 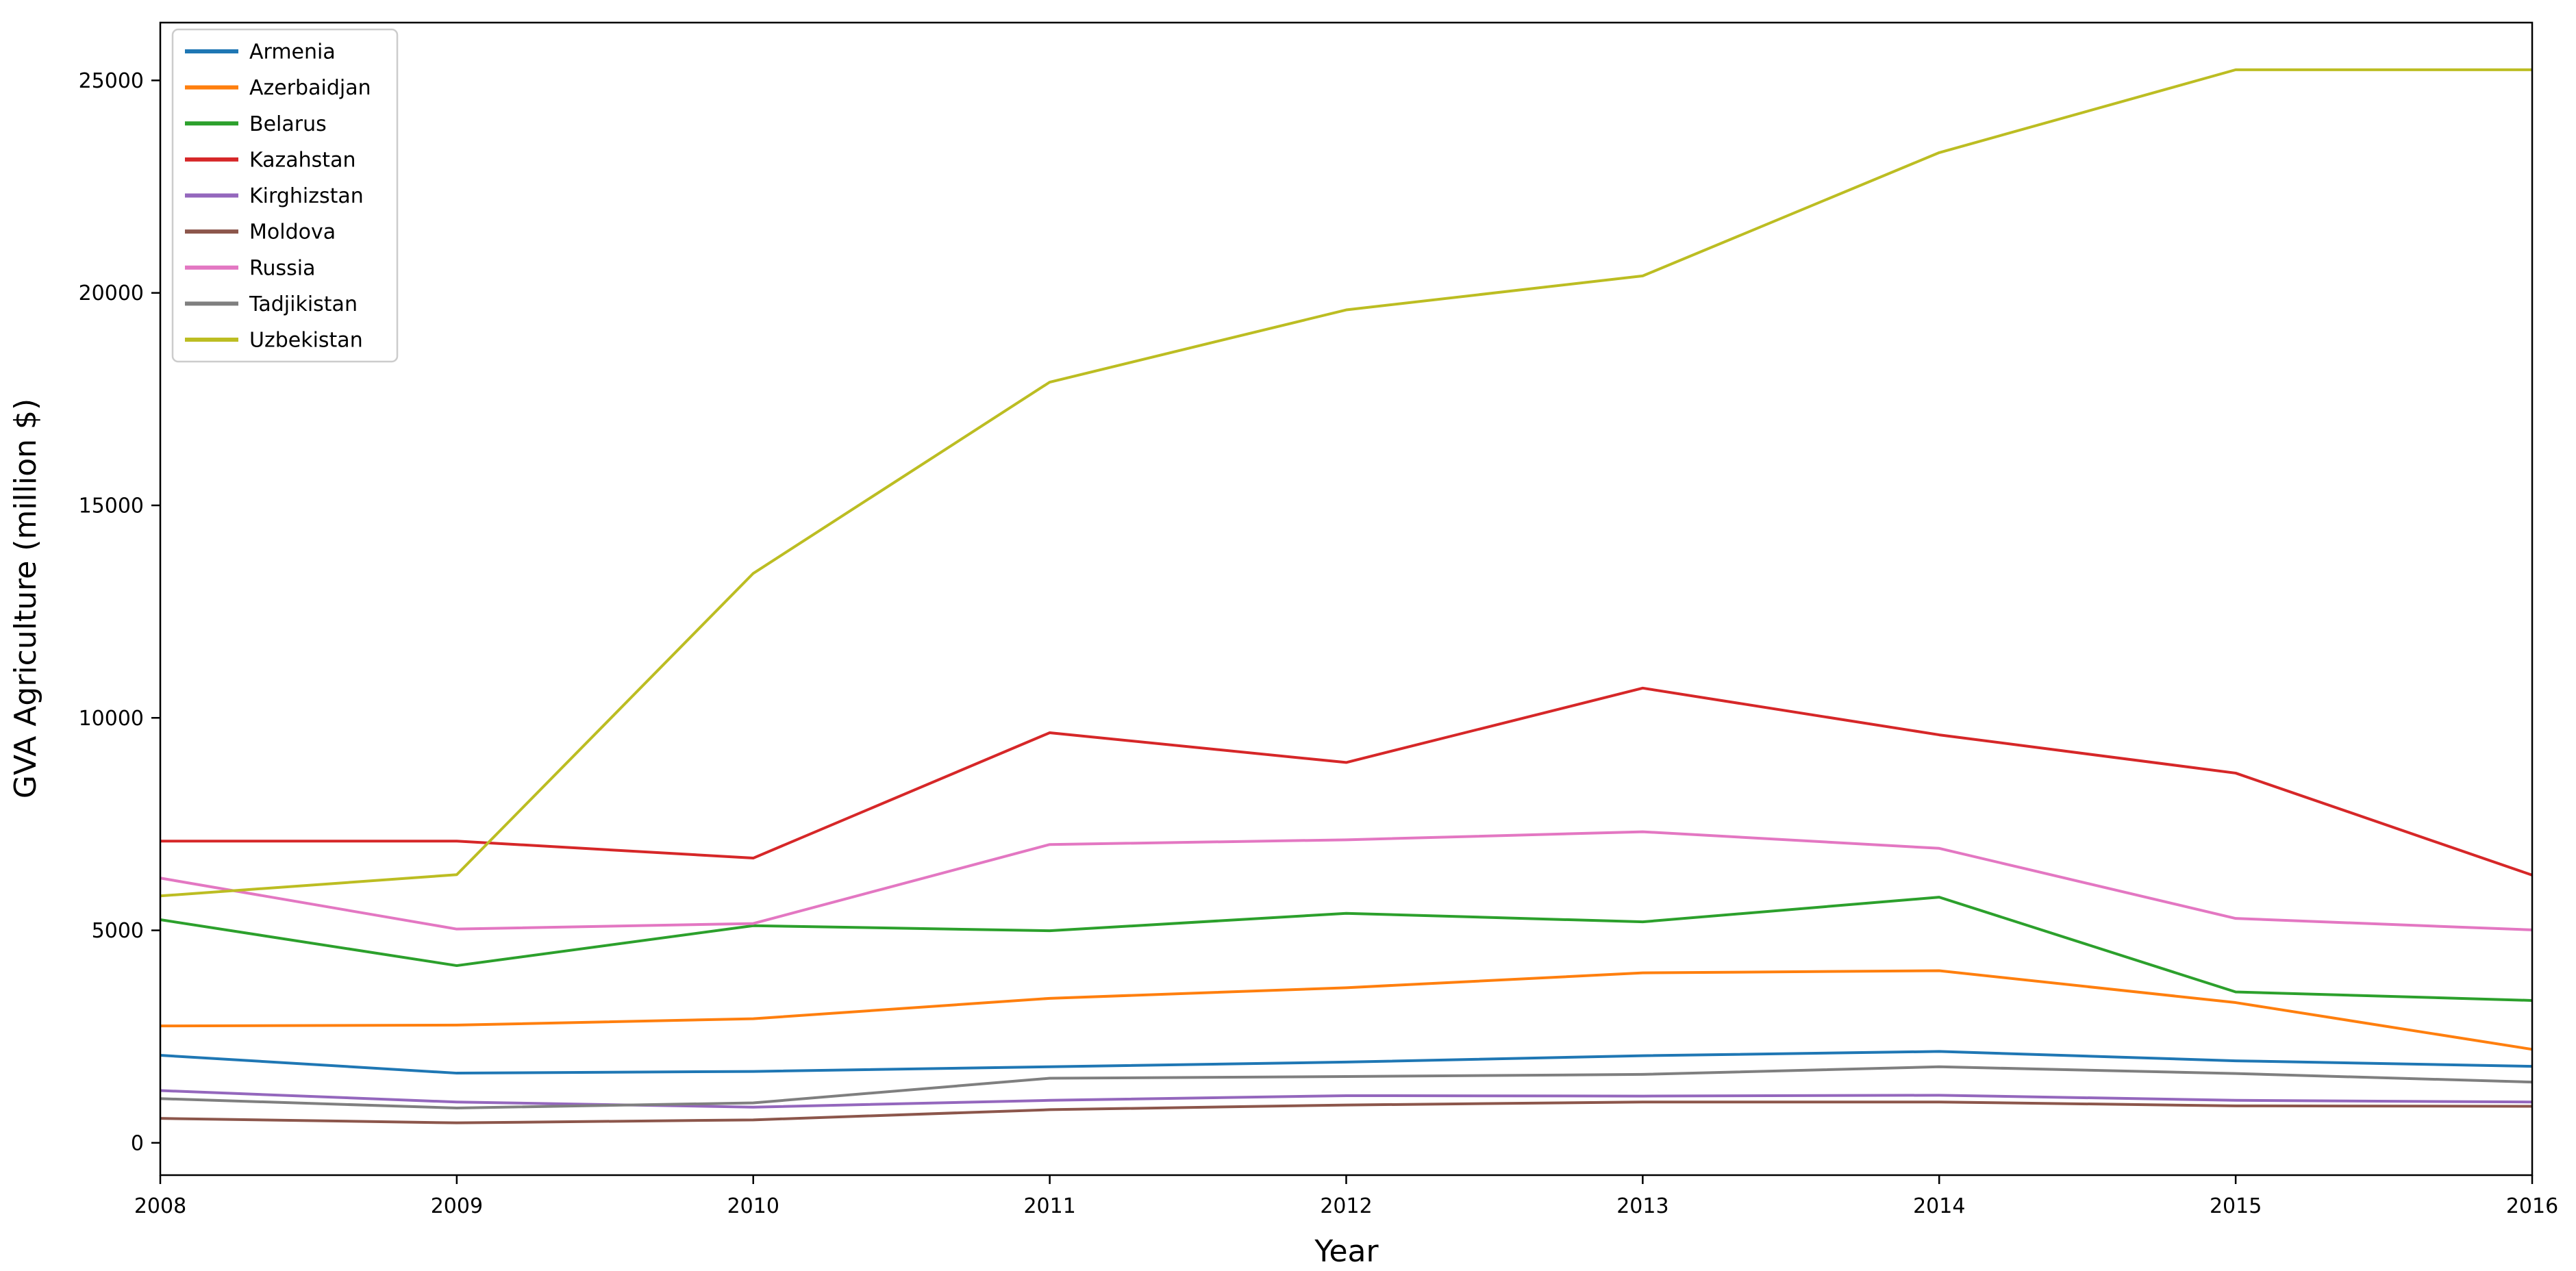 I want to click on legend-label-armenia: Armenia, so click(x=292, y=52).